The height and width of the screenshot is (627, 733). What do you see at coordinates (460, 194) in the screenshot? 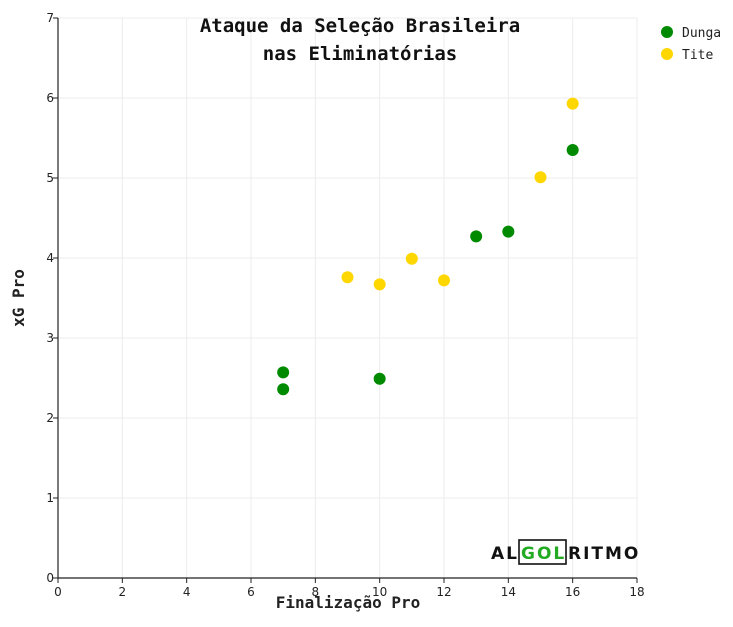
I see `series-tite` at bounding box center [460, 194].